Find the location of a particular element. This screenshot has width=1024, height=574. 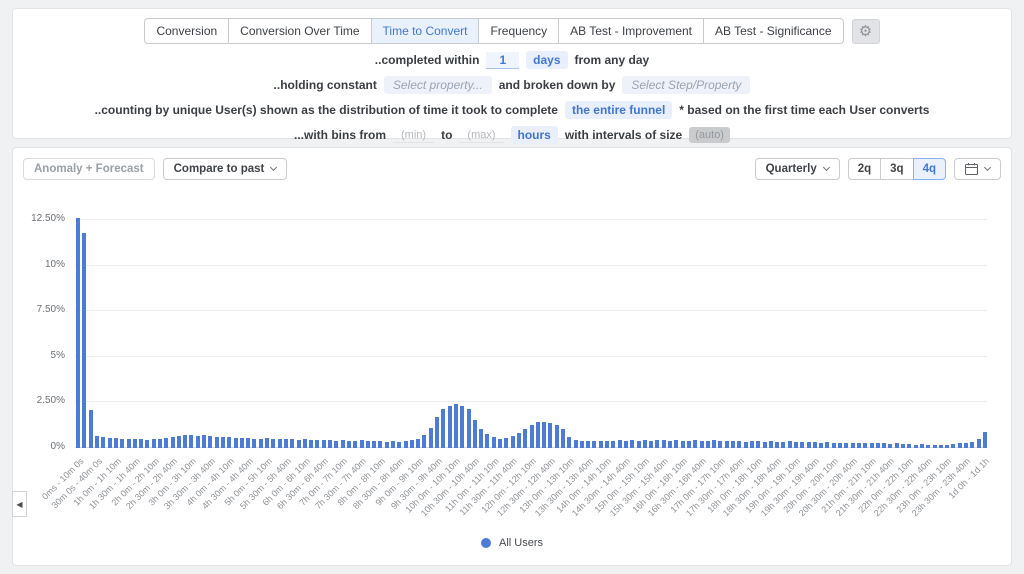

bins-interval-input: (auto) is located at coordinates (709, 135).